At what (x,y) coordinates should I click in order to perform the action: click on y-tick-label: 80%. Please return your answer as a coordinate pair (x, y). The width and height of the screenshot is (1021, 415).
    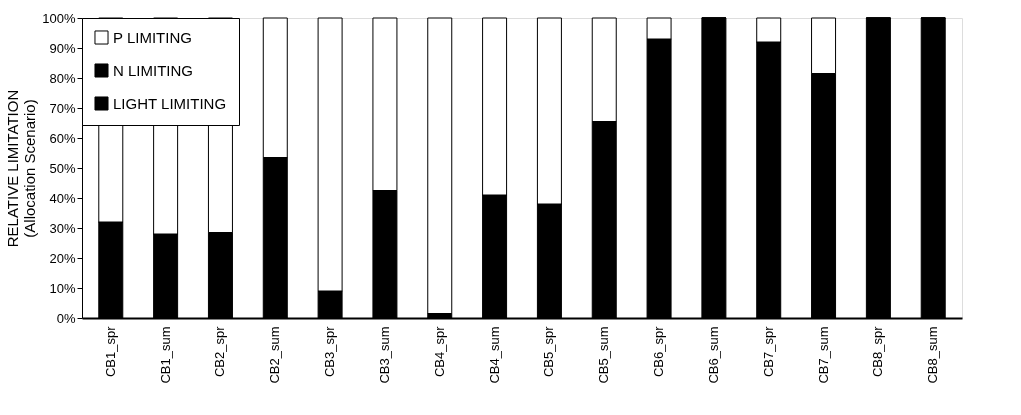
    Looking at the image, I should click on (62, 78).